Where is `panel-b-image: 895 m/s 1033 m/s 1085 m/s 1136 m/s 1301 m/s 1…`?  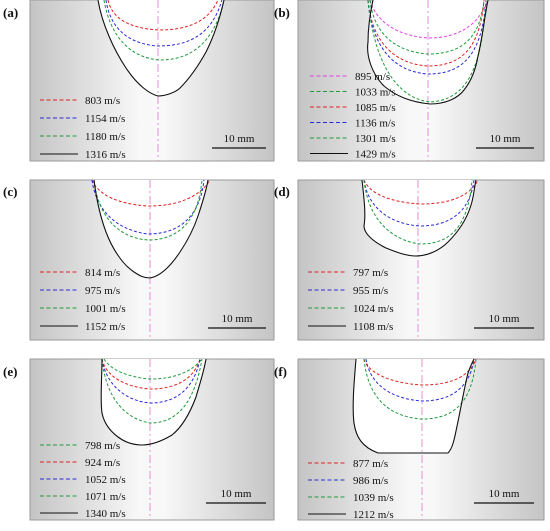
panel-b-image: 895 m/s 1033 m/s 1085 m/s 1136 m/s 1301 m/s 1… is located at coordinates (421, 81).